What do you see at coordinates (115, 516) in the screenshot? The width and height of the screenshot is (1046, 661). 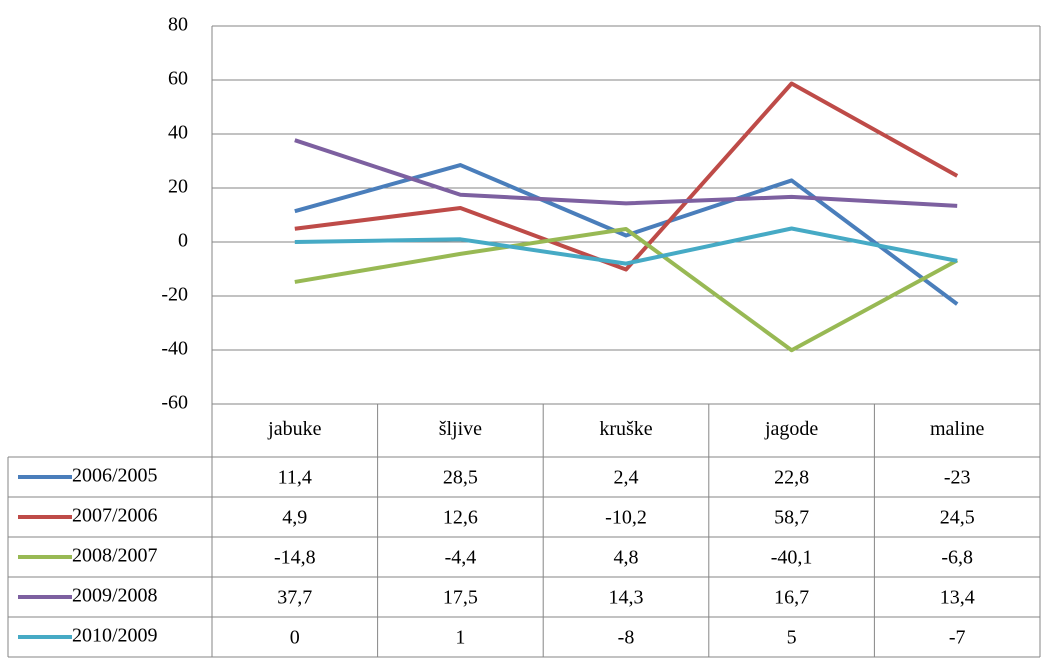 I see `legend-label: 2007/2006` at bounding box center [115, 516].